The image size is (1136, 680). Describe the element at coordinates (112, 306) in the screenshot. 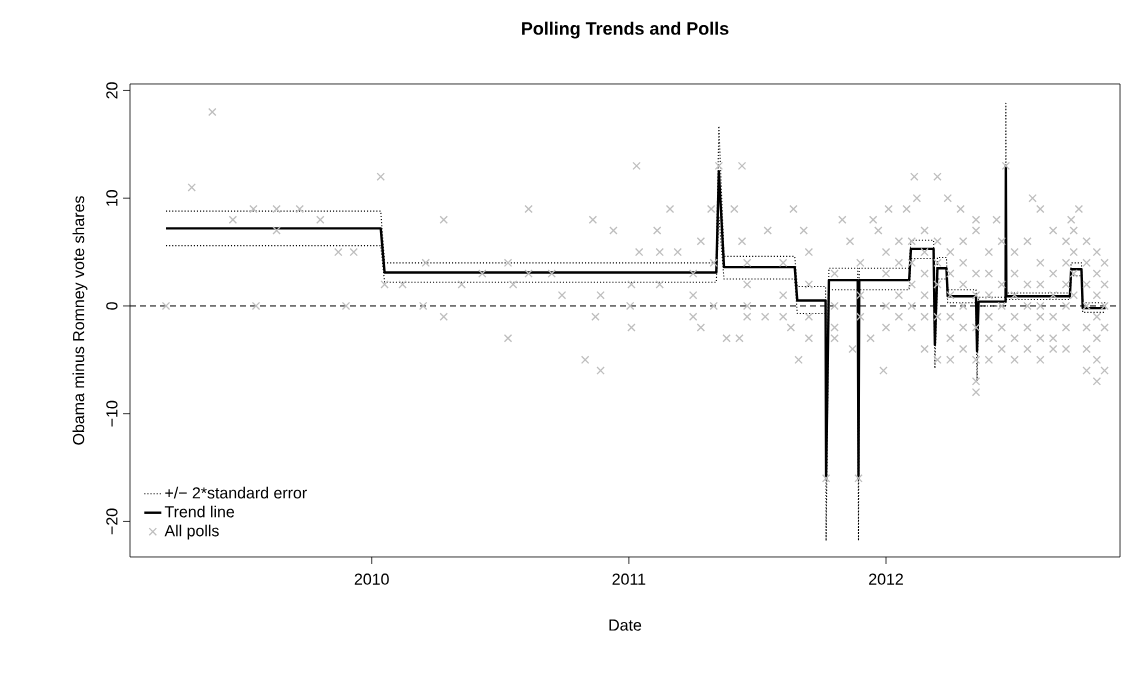

I see `y-tick-label: 0` at that location.